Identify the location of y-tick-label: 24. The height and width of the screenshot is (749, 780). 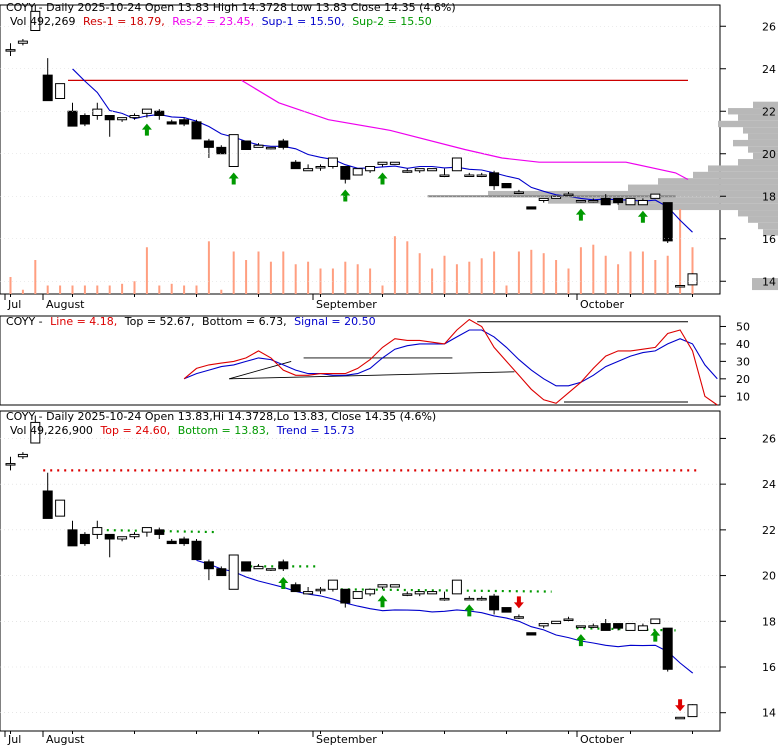
(769, 69).